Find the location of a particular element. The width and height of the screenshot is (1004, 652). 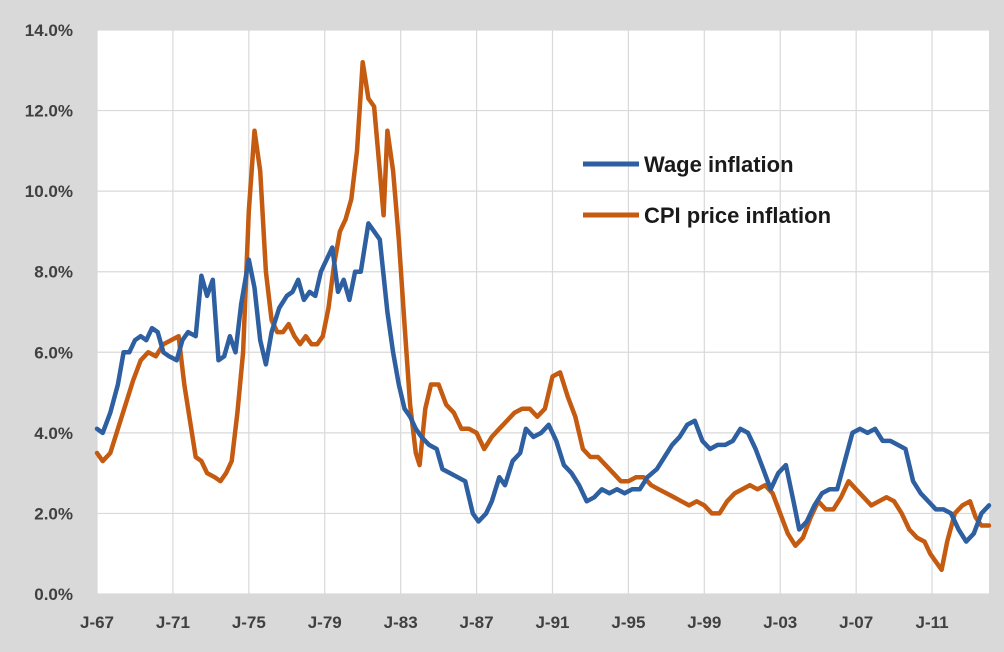

y-tick-label: 4.0% is located at coordinates (53, 433).